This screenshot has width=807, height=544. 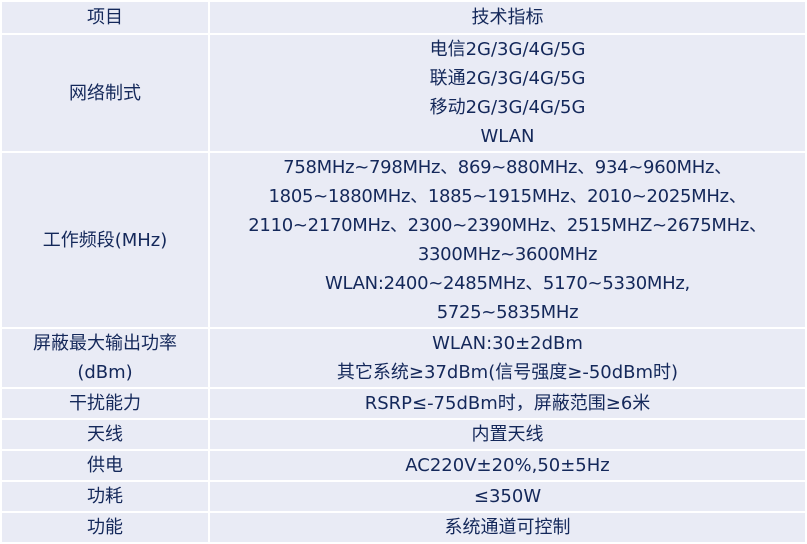 I want to click on row-item: 干扰能力, so click(x=105, y=403).